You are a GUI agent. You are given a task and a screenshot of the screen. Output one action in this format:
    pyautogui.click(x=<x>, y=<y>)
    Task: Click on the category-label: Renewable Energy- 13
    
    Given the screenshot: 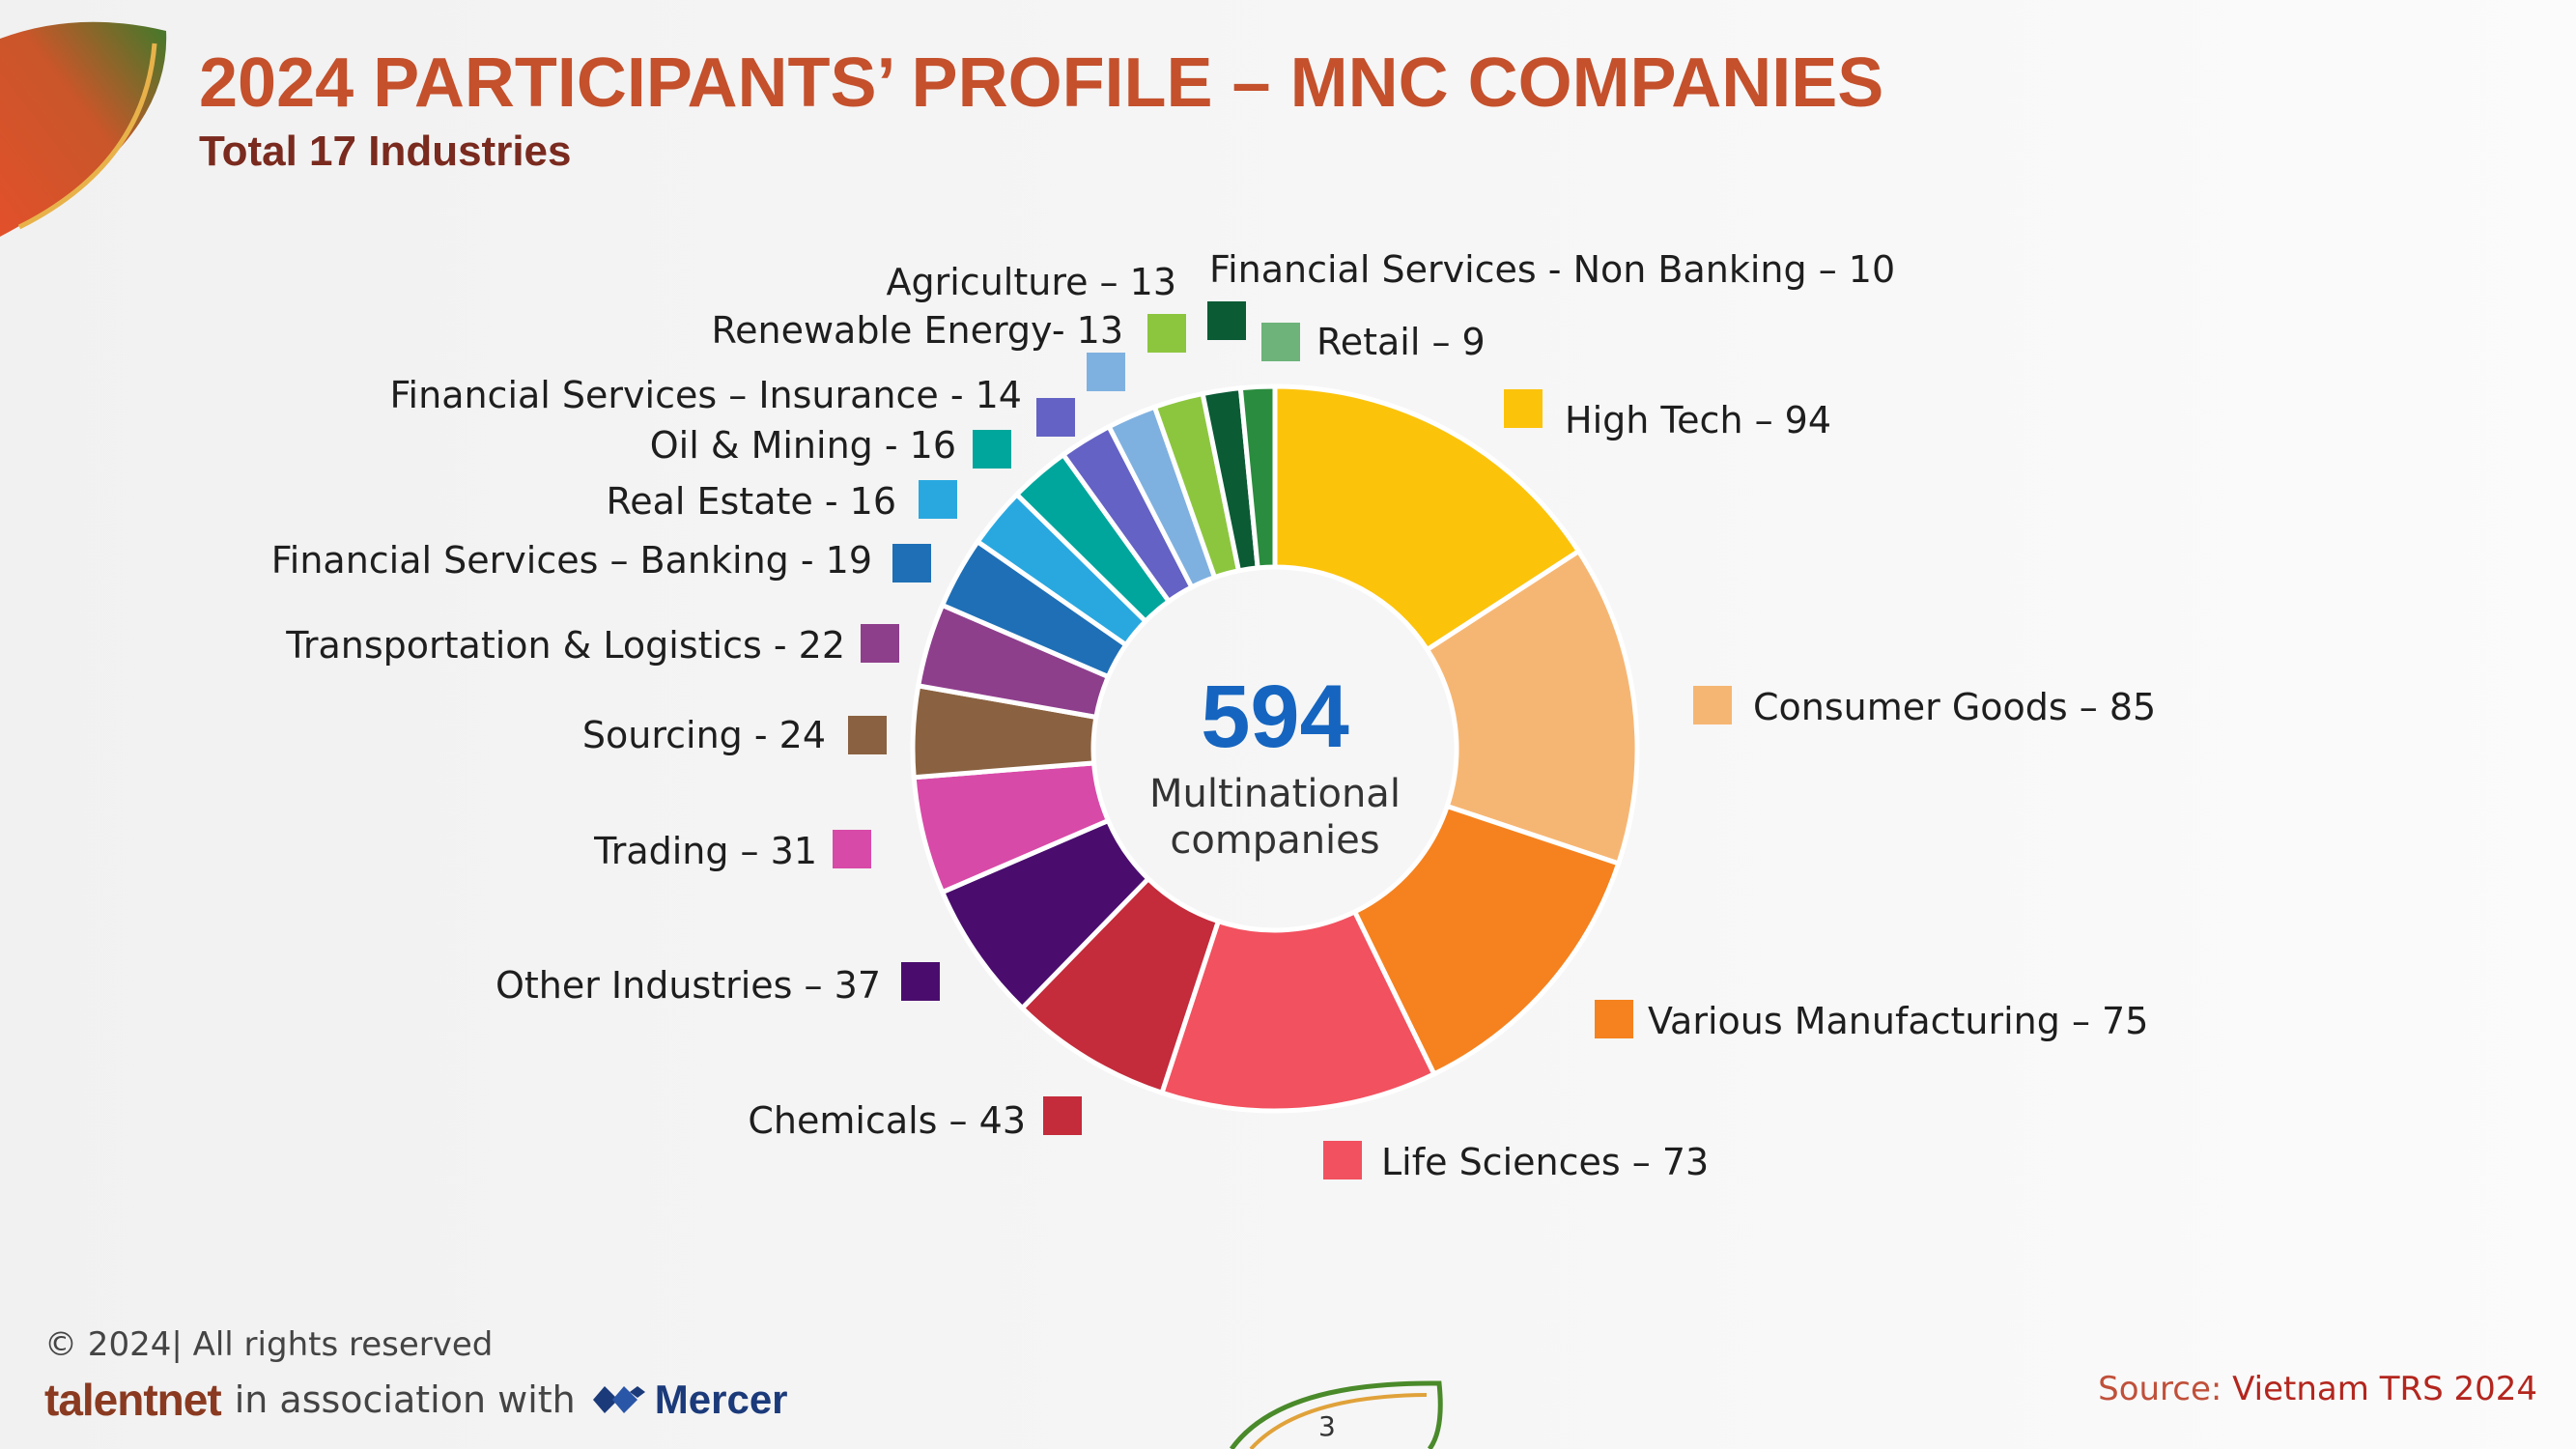 What is the action you would take?
    pyautogui.click(x=917, y=330)
    